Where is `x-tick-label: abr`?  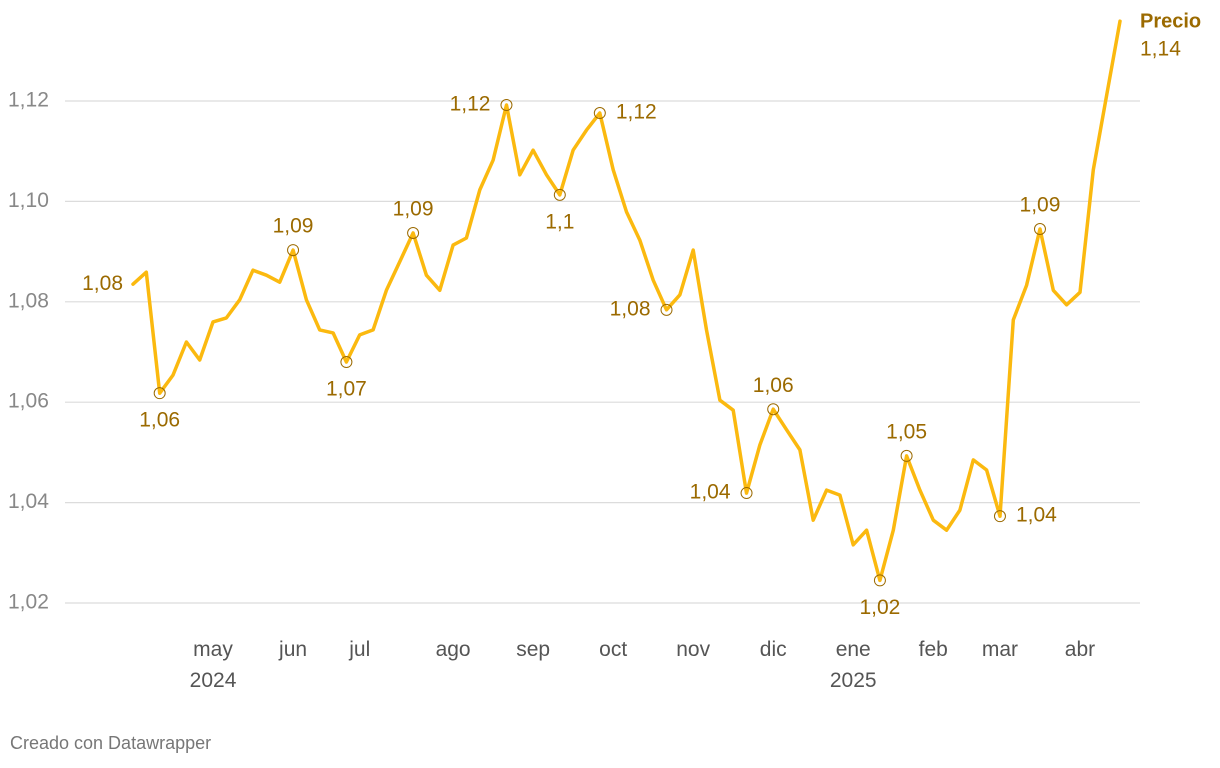
x-tick-label: abr is located at coordinates (1080, 649).